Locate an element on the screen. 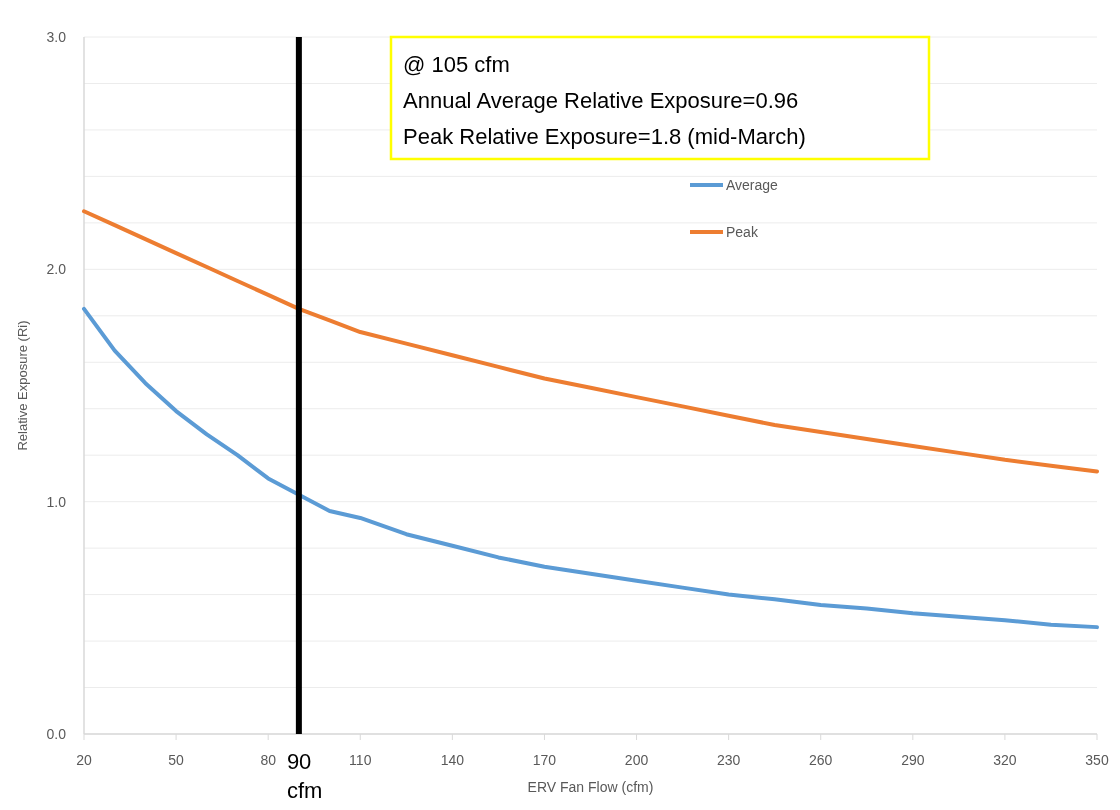 This screenshot has height=810, width=1120. annotation: Peak Relative Exposure=1.8 (mid-March) is located at coordinates (604, 136).